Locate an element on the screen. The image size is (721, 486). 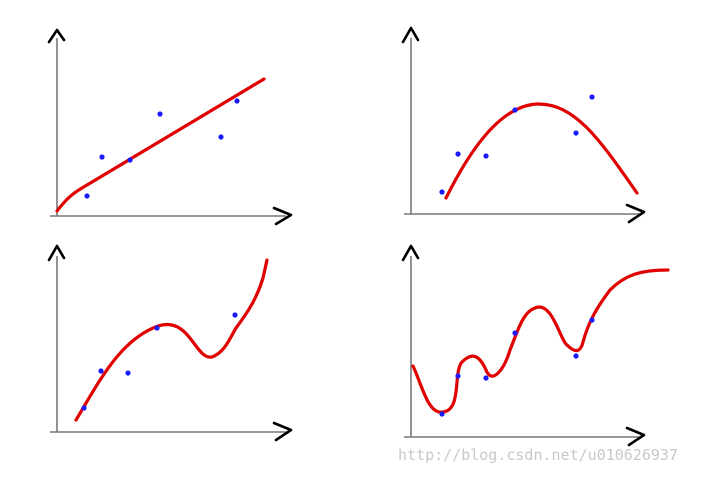
panel-linear-fit is located at coordinates (170, 127).